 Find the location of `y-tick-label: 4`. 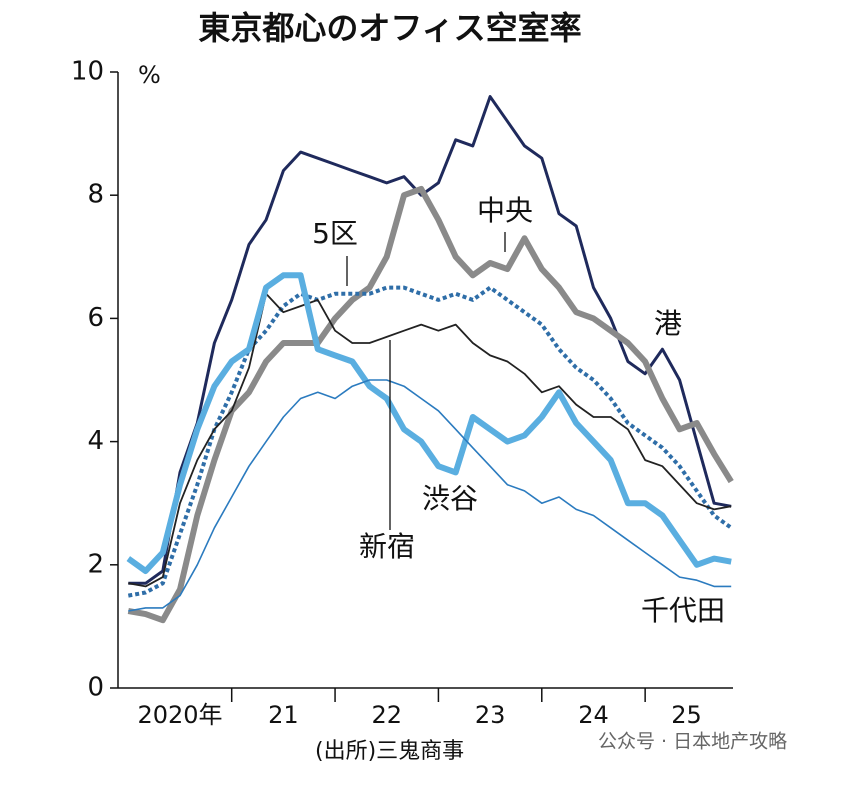

y-tick-label: 4 is located at coordinates (95, 441).